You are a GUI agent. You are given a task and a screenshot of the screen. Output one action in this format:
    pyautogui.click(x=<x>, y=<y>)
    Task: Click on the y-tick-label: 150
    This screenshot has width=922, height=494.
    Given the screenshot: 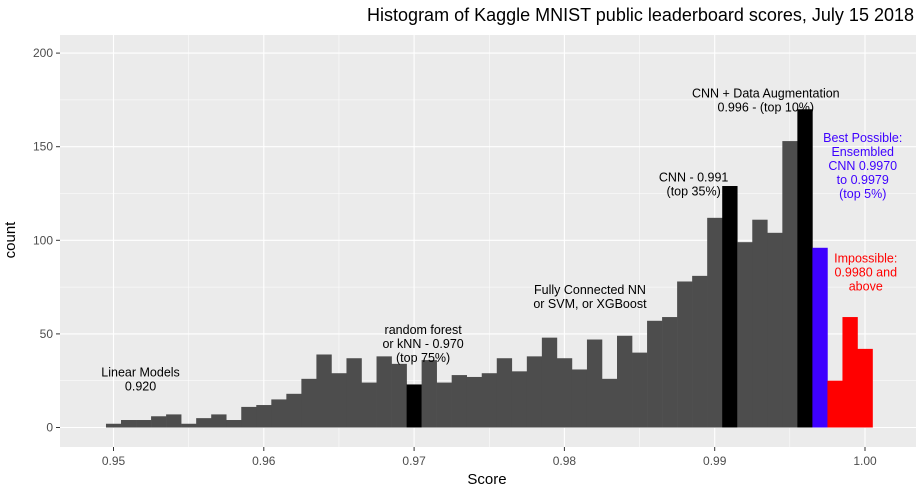 What is the action you would take?
    pyautogui.click(x=43, y=147)
    